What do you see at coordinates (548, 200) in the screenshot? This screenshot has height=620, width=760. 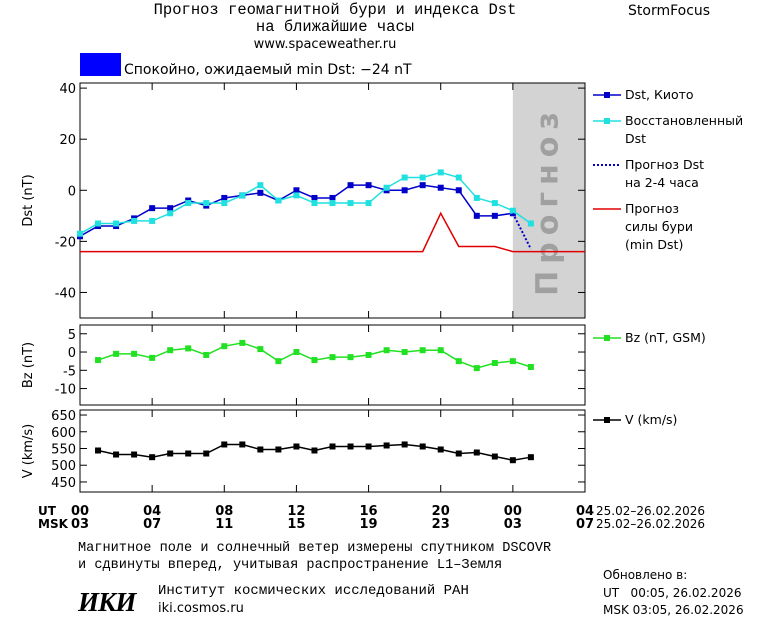 I see `forecast-region` at bounding box center [548, 200].